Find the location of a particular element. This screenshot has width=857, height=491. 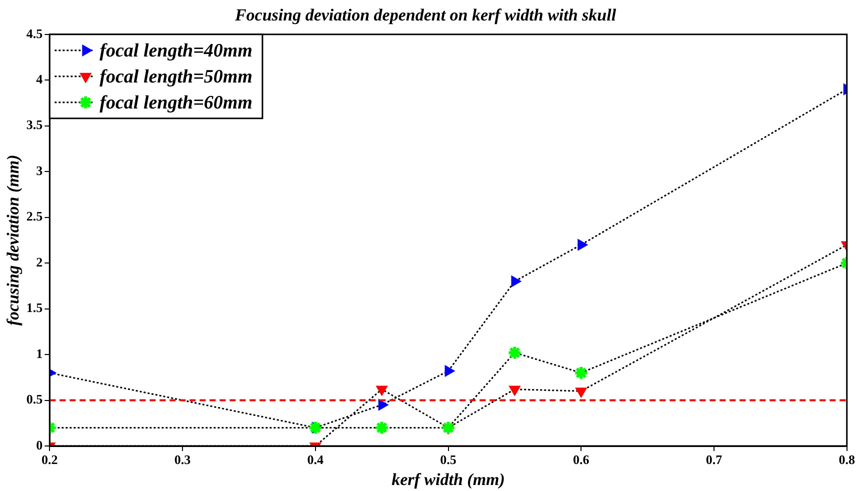

legend-label: focal length=50mm is located at coordinates (176, 77).